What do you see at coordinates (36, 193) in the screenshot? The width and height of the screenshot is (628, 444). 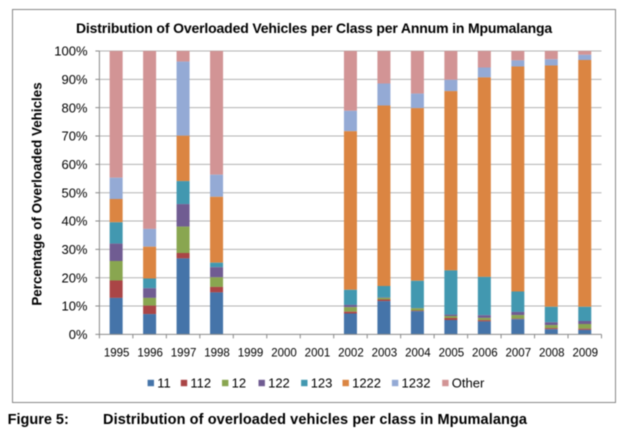 I see `svg-text:Percentage of Overloaded Vehic: Percentage of Overloaded Vehicles` at bounding box center [36, 193].